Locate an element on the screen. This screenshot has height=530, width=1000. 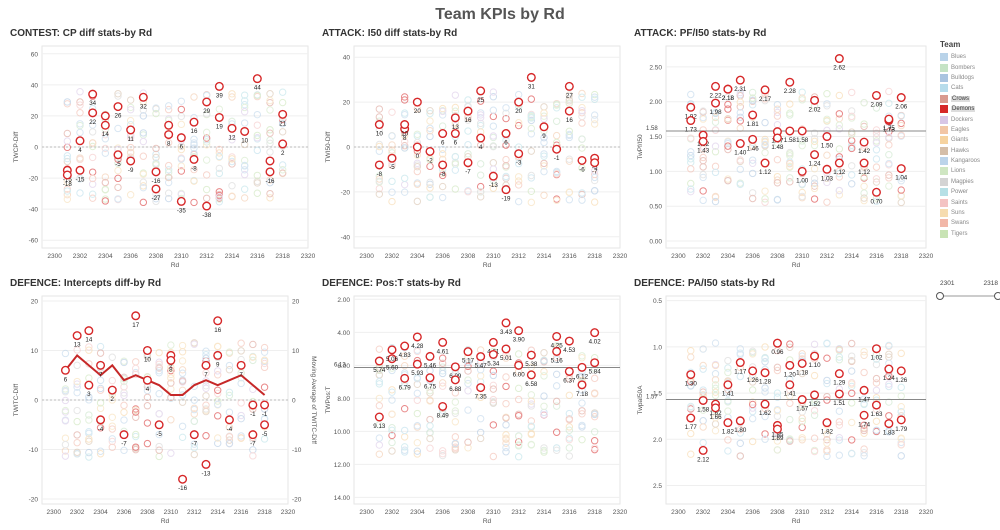
legend-item: Hawks is located at coordinates (969, 151).